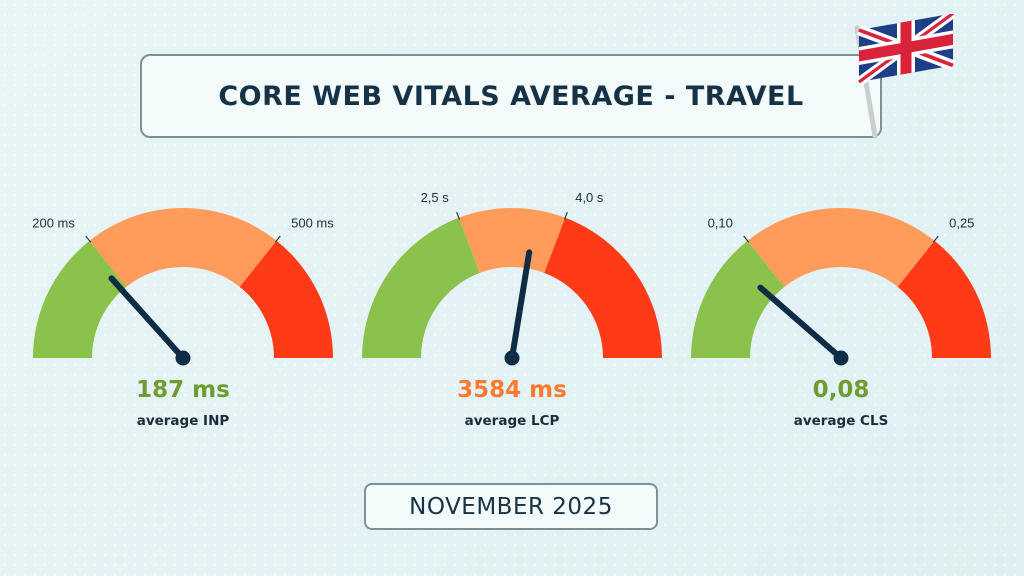 The height and width of the screenshot is (576, 1024). I want to click on lcp-gauge-good-segment, so click(421, 287).